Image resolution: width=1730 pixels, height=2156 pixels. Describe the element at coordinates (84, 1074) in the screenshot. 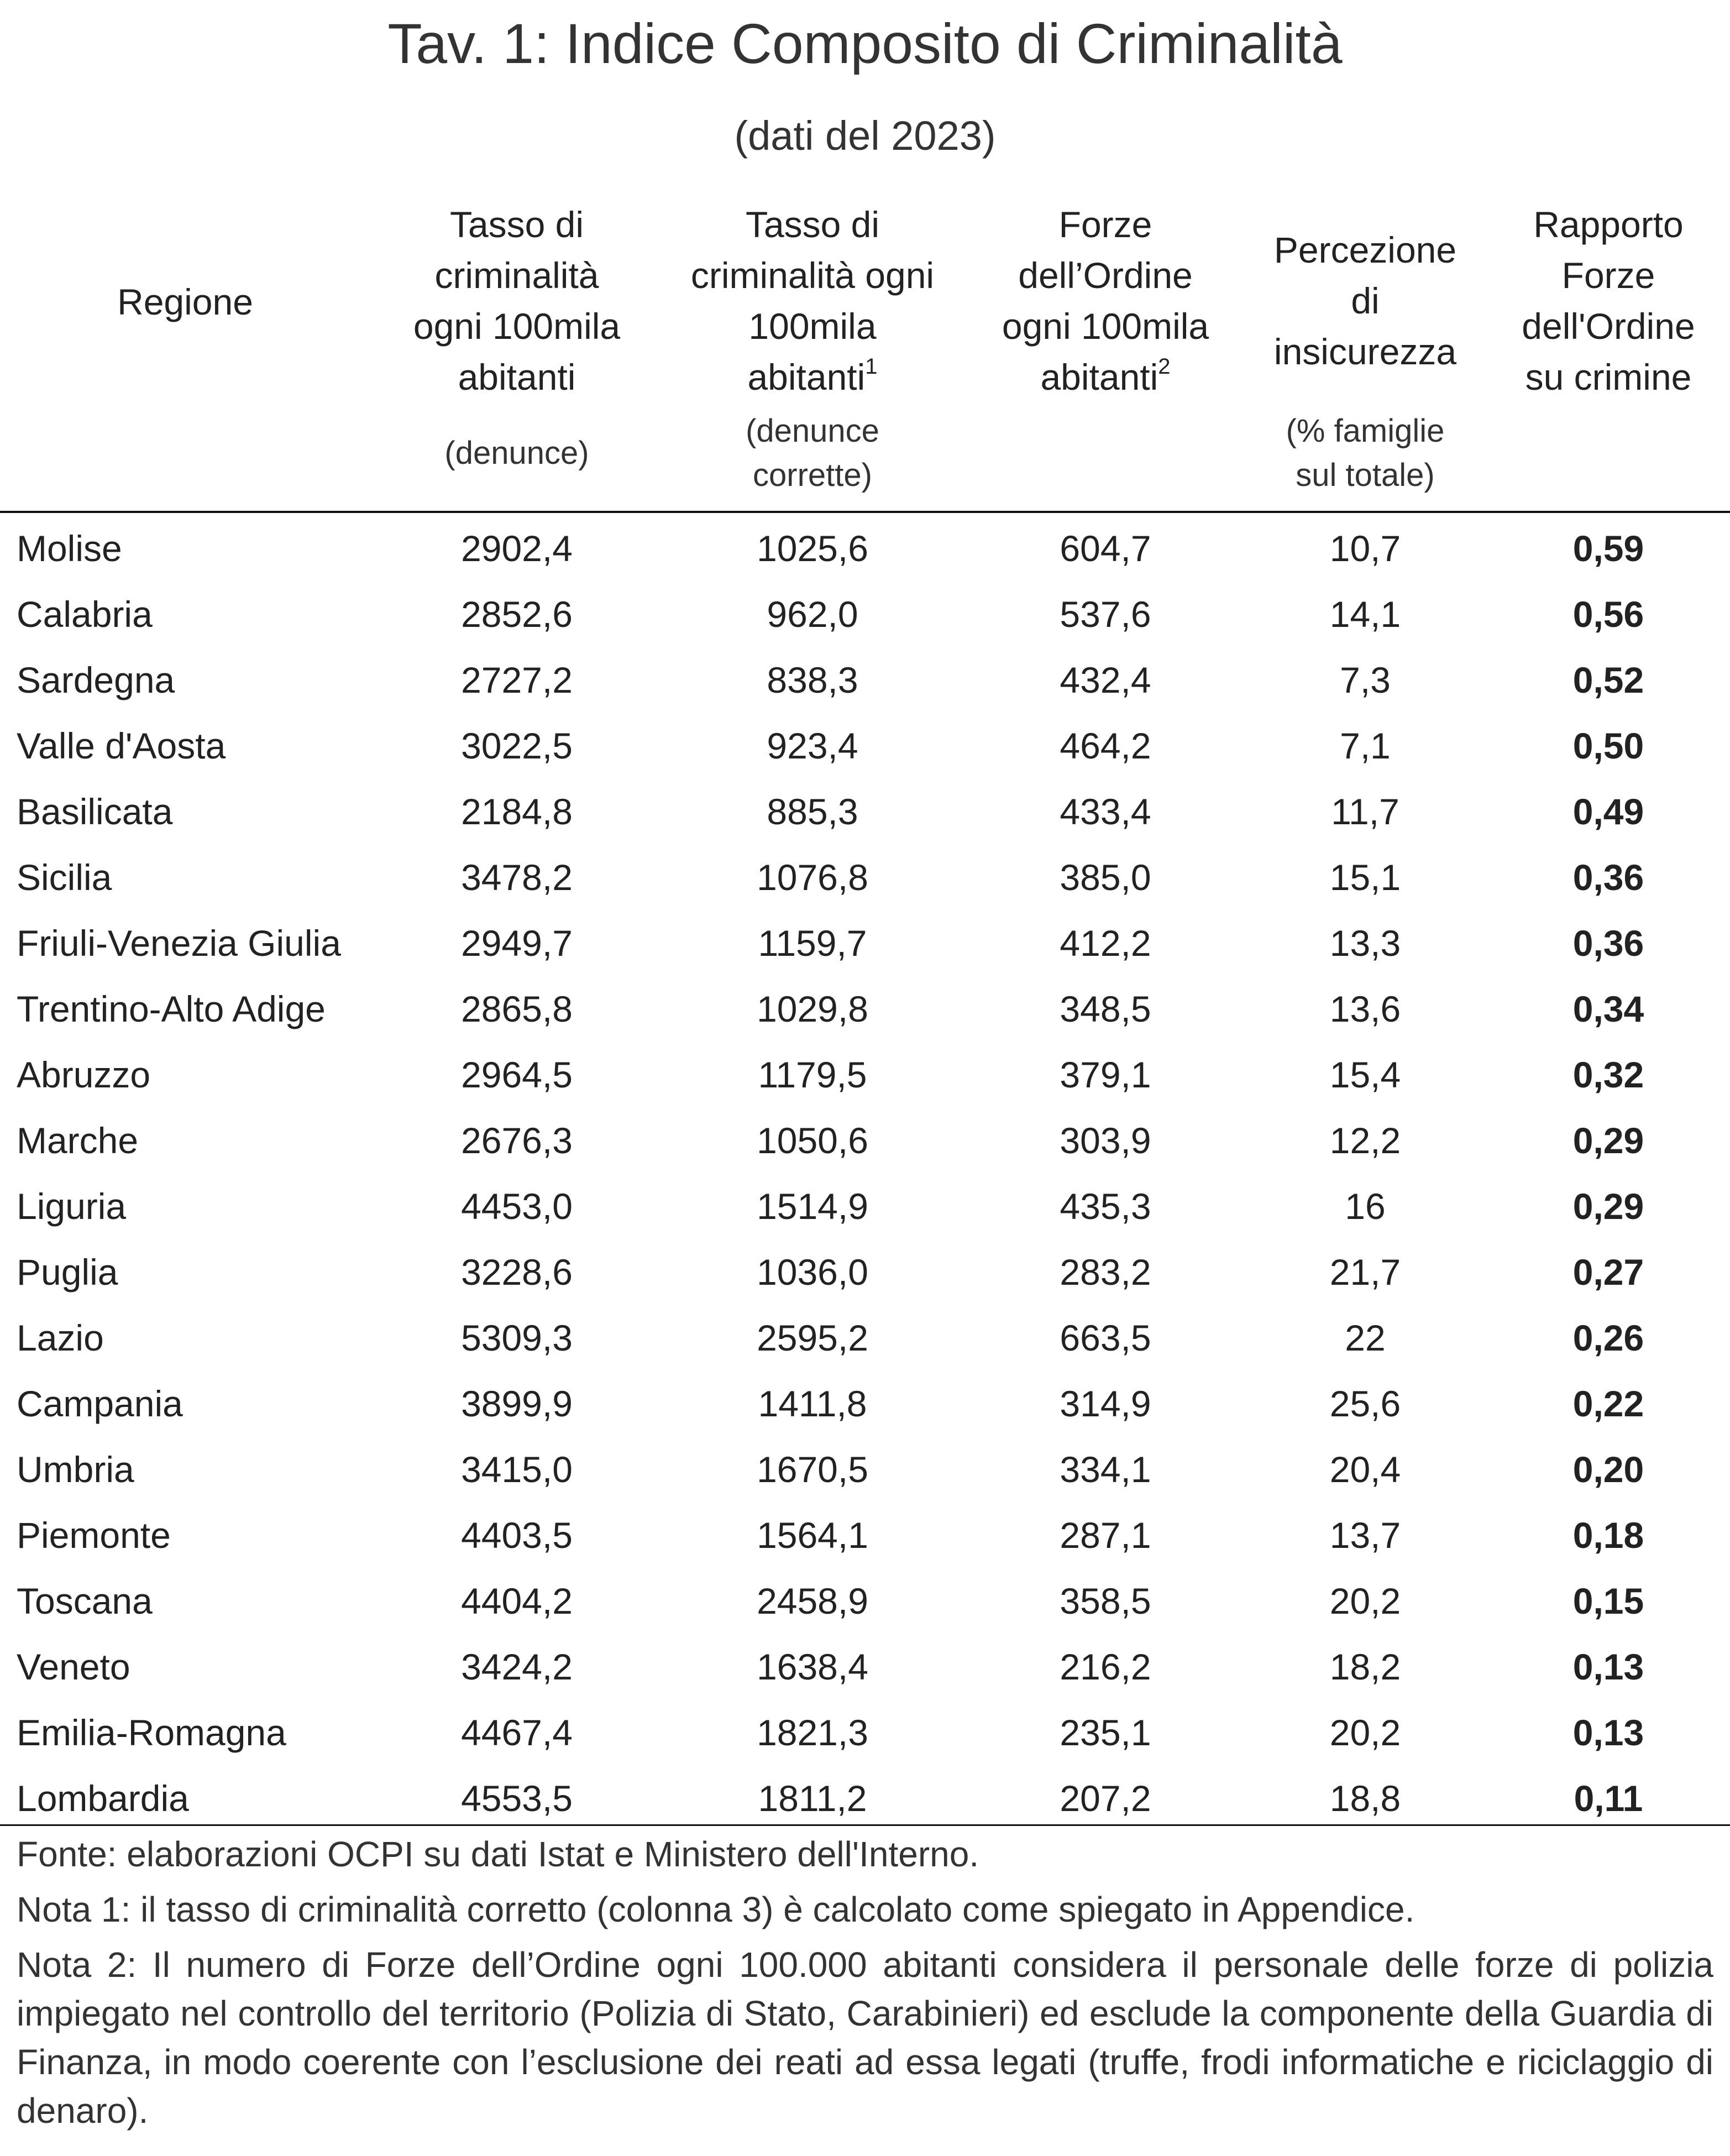

I see `region-cell: Abruzzo` at that location.